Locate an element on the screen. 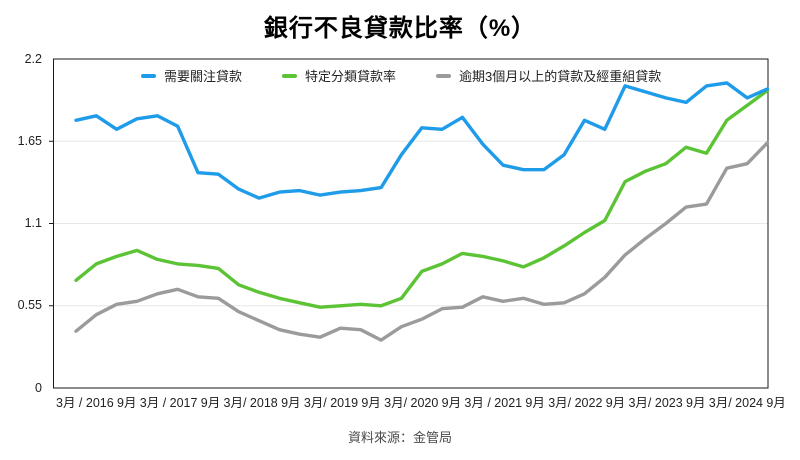 The width and height of the screenshot is (800, 460). legend-item-overdue: 逾期3個月以上的貸款及經重組貸款 is located at coordinates (548, 75).